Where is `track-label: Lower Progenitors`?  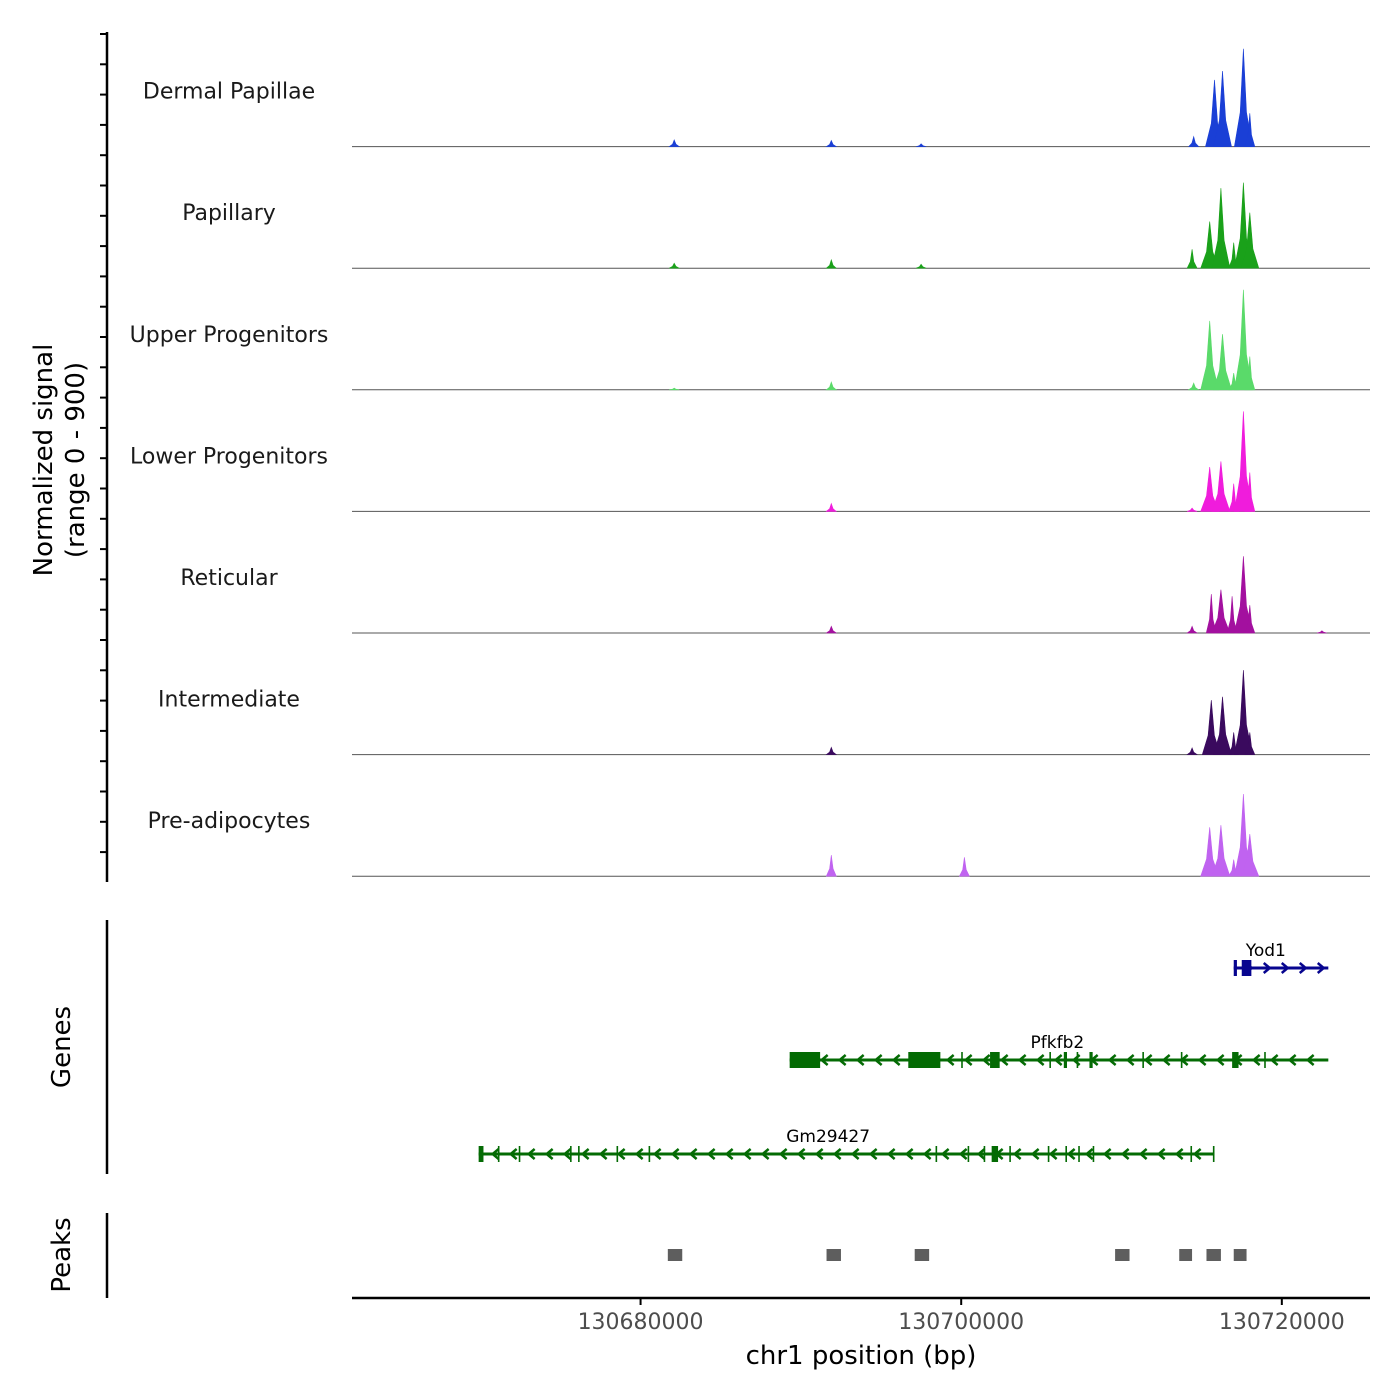 track-label: Lower Progenitors is located at coordinates (229, 456).